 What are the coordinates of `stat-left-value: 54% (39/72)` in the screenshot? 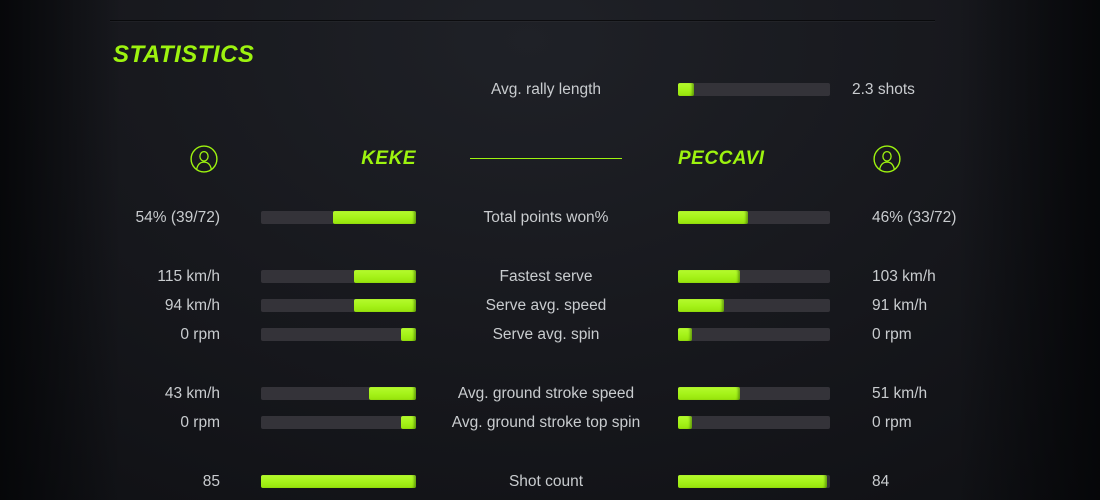 It's located at (177, 217).